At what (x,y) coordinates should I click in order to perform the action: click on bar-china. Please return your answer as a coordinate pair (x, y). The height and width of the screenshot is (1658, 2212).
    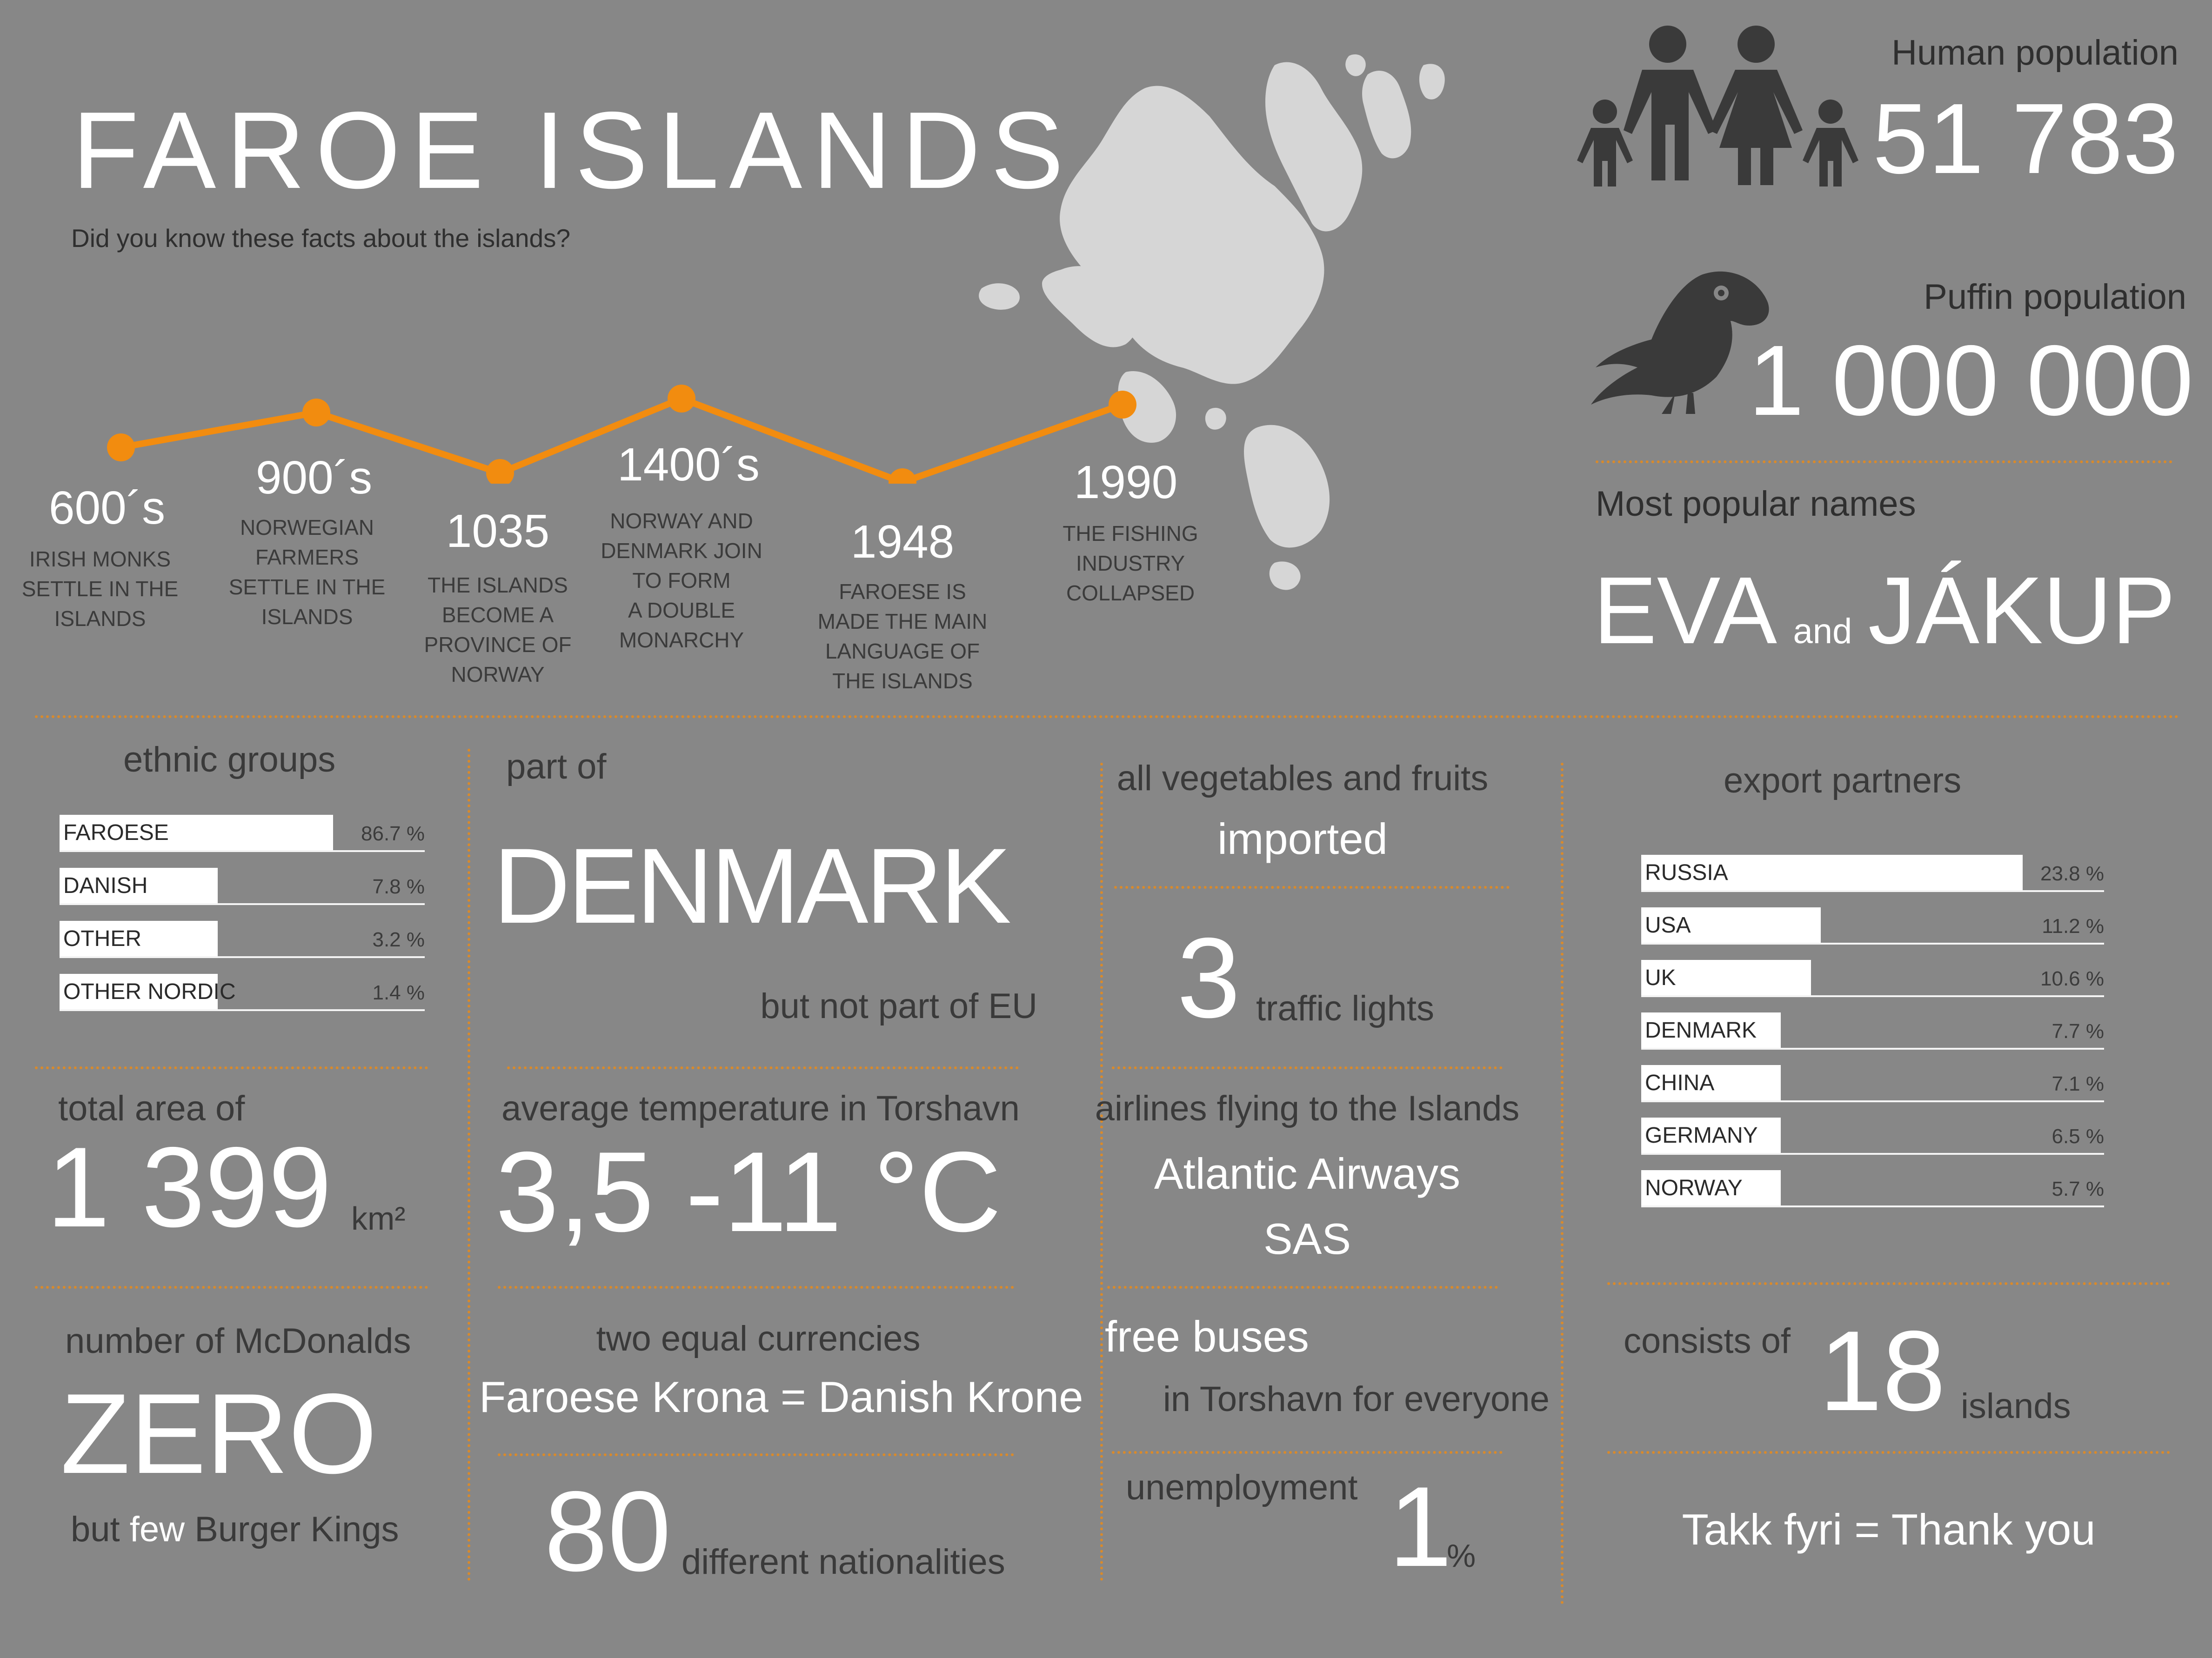
    Looking at the image, I should click on (1711, 1083).